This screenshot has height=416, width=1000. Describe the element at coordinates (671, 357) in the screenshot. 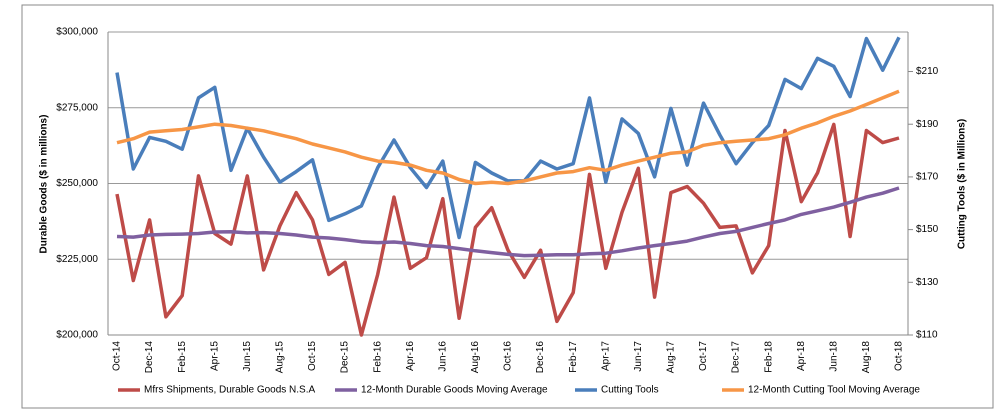

I see `x-tick-label: Aug-17` at that location.